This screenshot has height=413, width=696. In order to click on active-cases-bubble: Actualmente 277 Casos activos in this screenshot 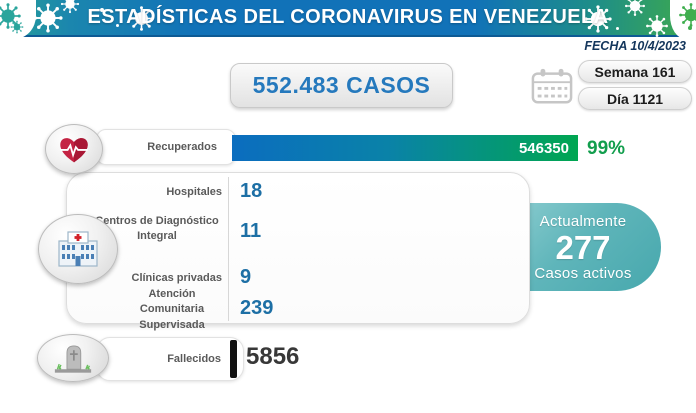, I will do `click(583, 247)`.